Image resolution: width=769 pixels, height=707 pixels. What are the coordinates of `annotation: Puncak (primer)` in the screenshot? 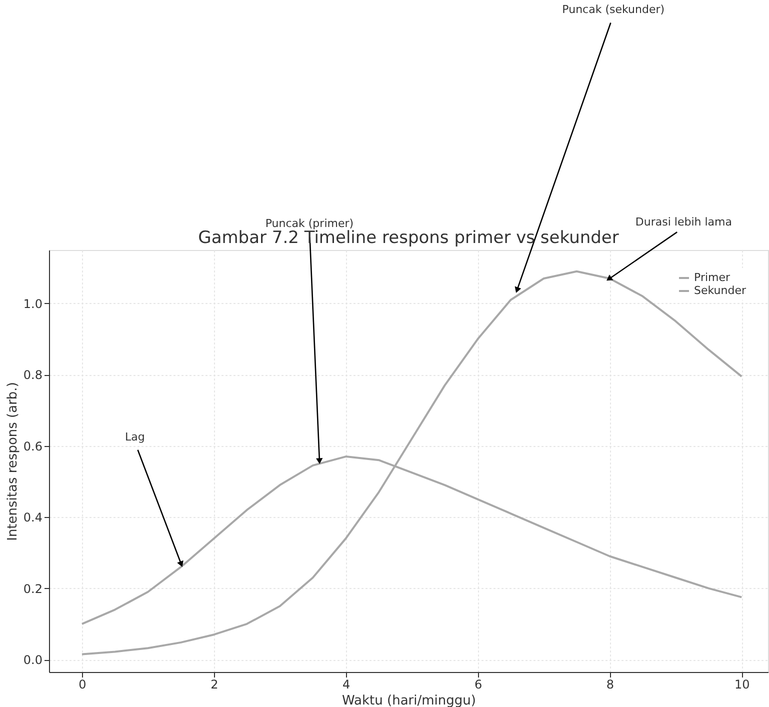 It's located at (309, 223).